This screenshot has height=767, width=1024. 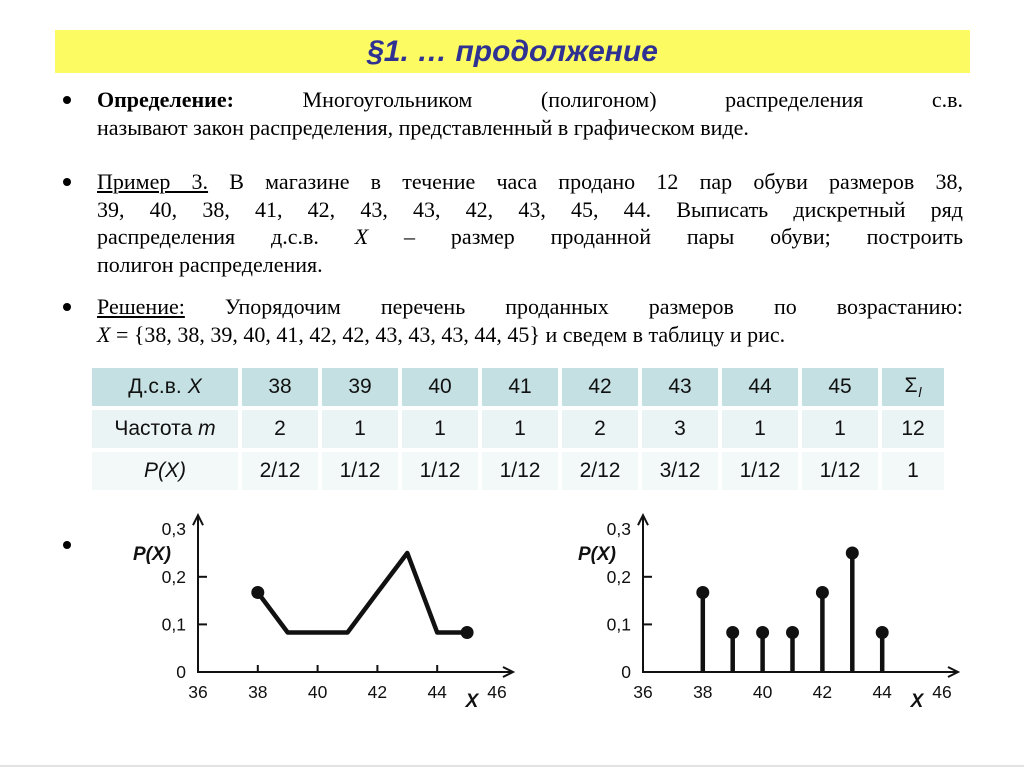 I want to click on slide-title-bar: §1. … продолжение, so click(x=512, y=51).